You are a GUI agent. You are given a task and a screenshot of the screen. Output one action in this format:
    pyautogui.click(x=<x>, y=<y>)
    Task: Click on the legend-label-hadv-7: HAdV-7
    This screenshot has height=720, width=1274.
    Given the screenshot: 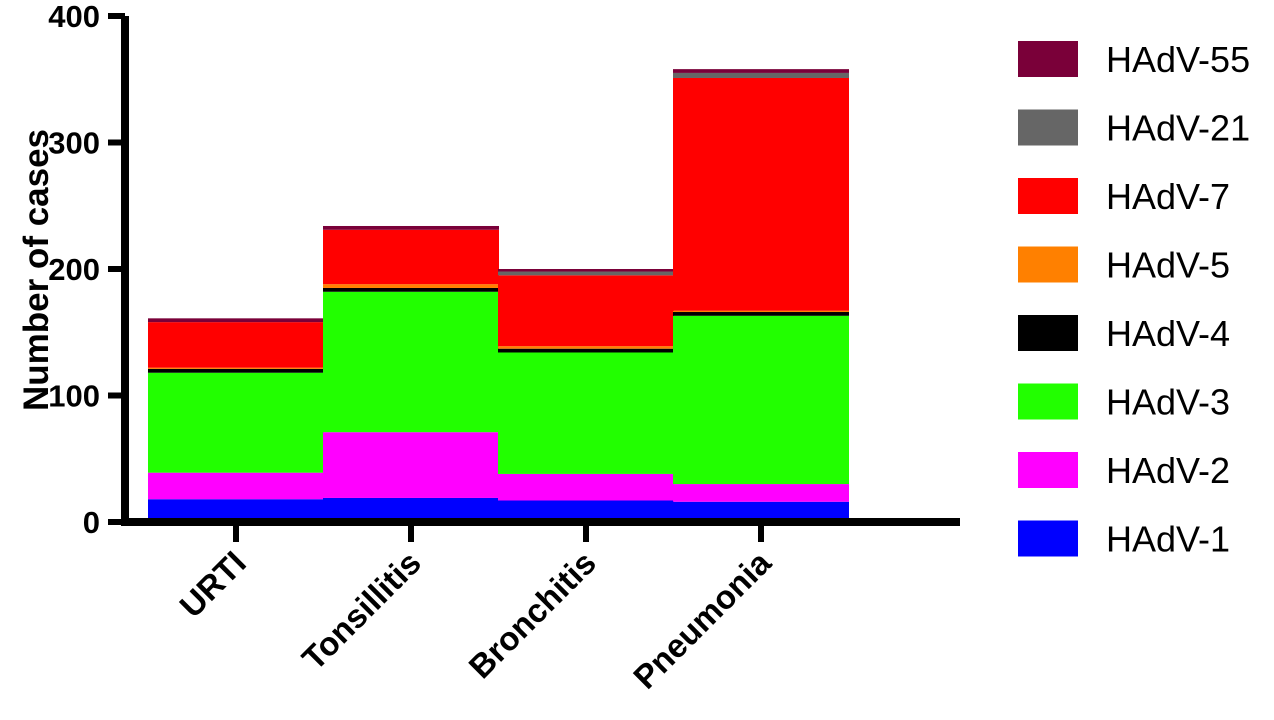 What is the action you would take?
    pyautogui.click(x=1168, y=196)
    